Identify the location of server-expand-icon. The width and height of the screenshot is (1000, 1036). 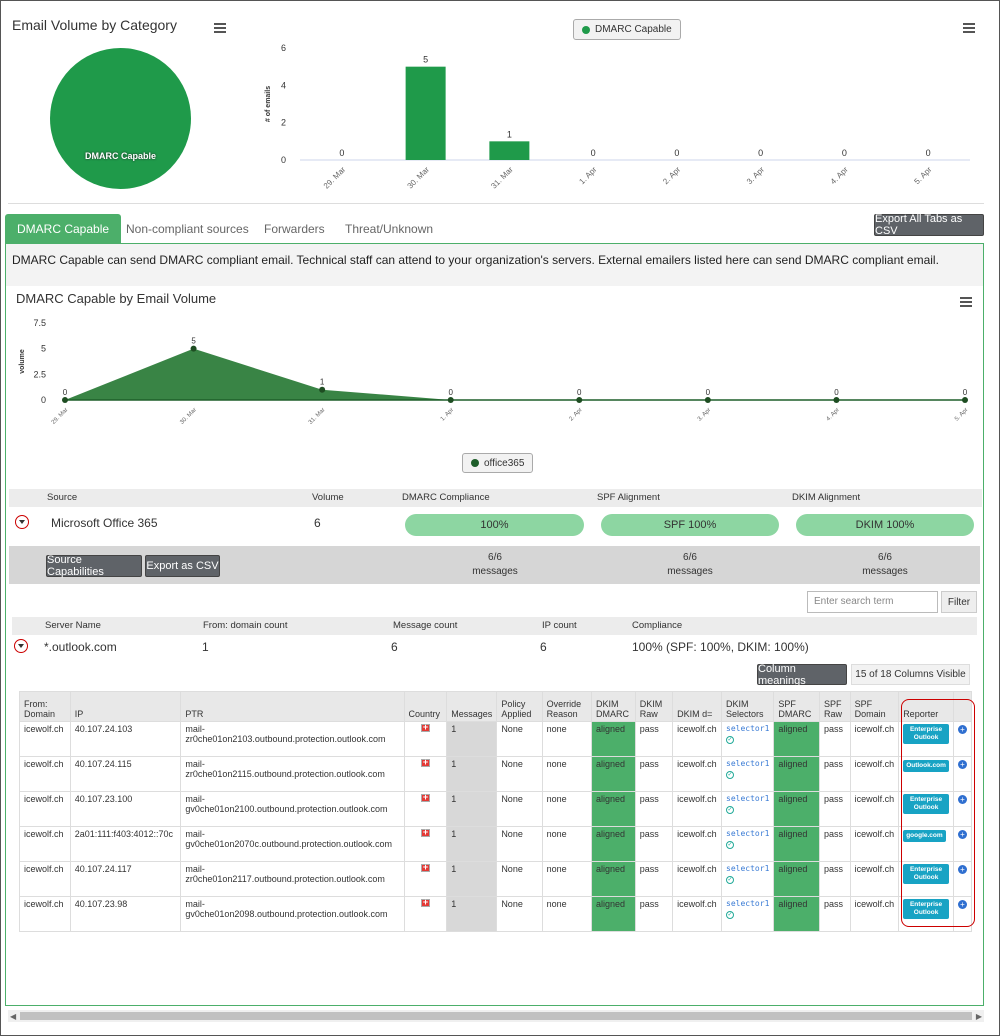
(21, 646).